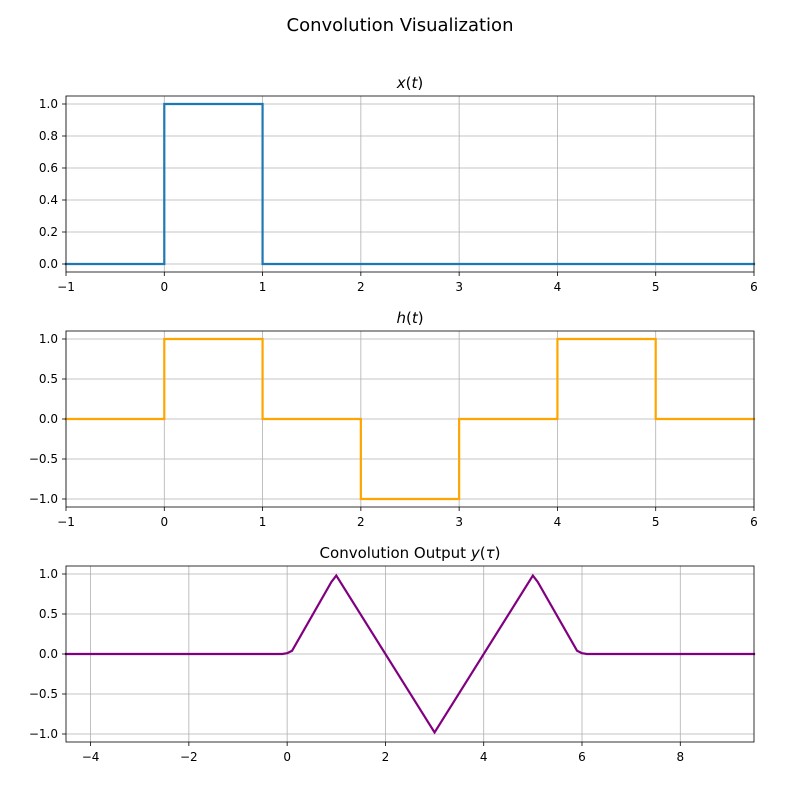  Describe the element at coordinates (48, 136) in the screenshot. I see `y-tick-label: 0.8` at that location.